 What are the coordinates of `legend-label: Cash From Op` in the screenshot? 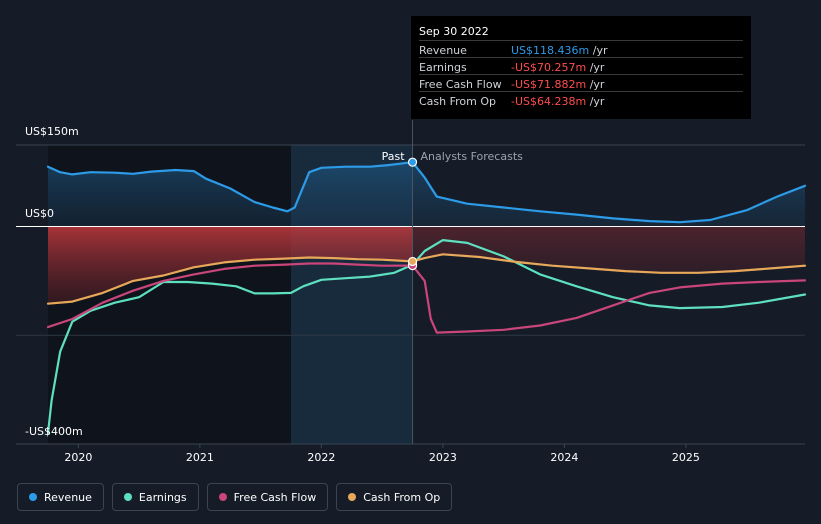 It's located at (402, 497).